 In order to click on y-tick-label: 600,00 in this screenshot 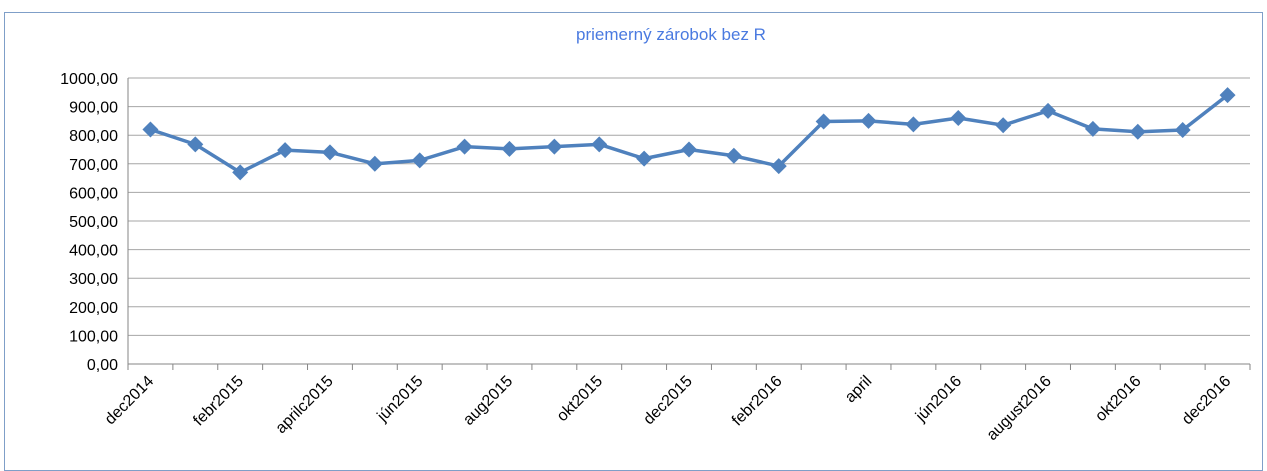, I will do `click(93, 193)`.